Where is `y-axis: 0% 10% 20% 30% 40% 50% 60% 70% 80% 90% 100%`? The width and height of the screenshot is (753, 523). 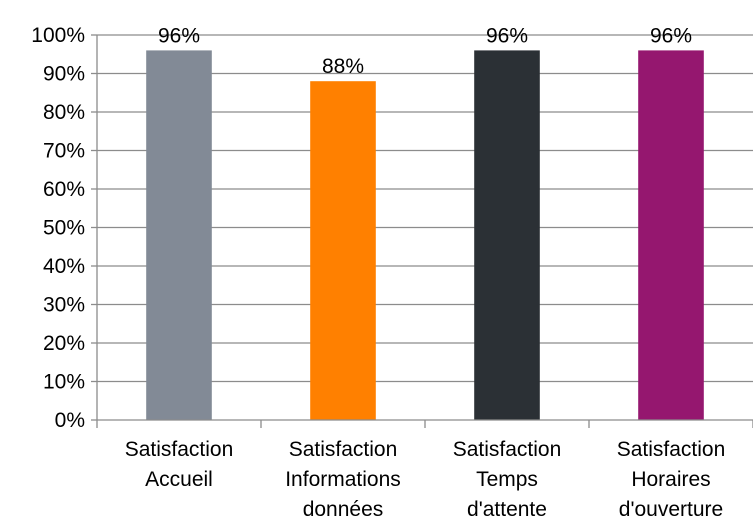 y-axis: 0% 10% 20% 30% 40% 50% 60% 70% 80% 90% 100% is located at coordinates (64, 228).